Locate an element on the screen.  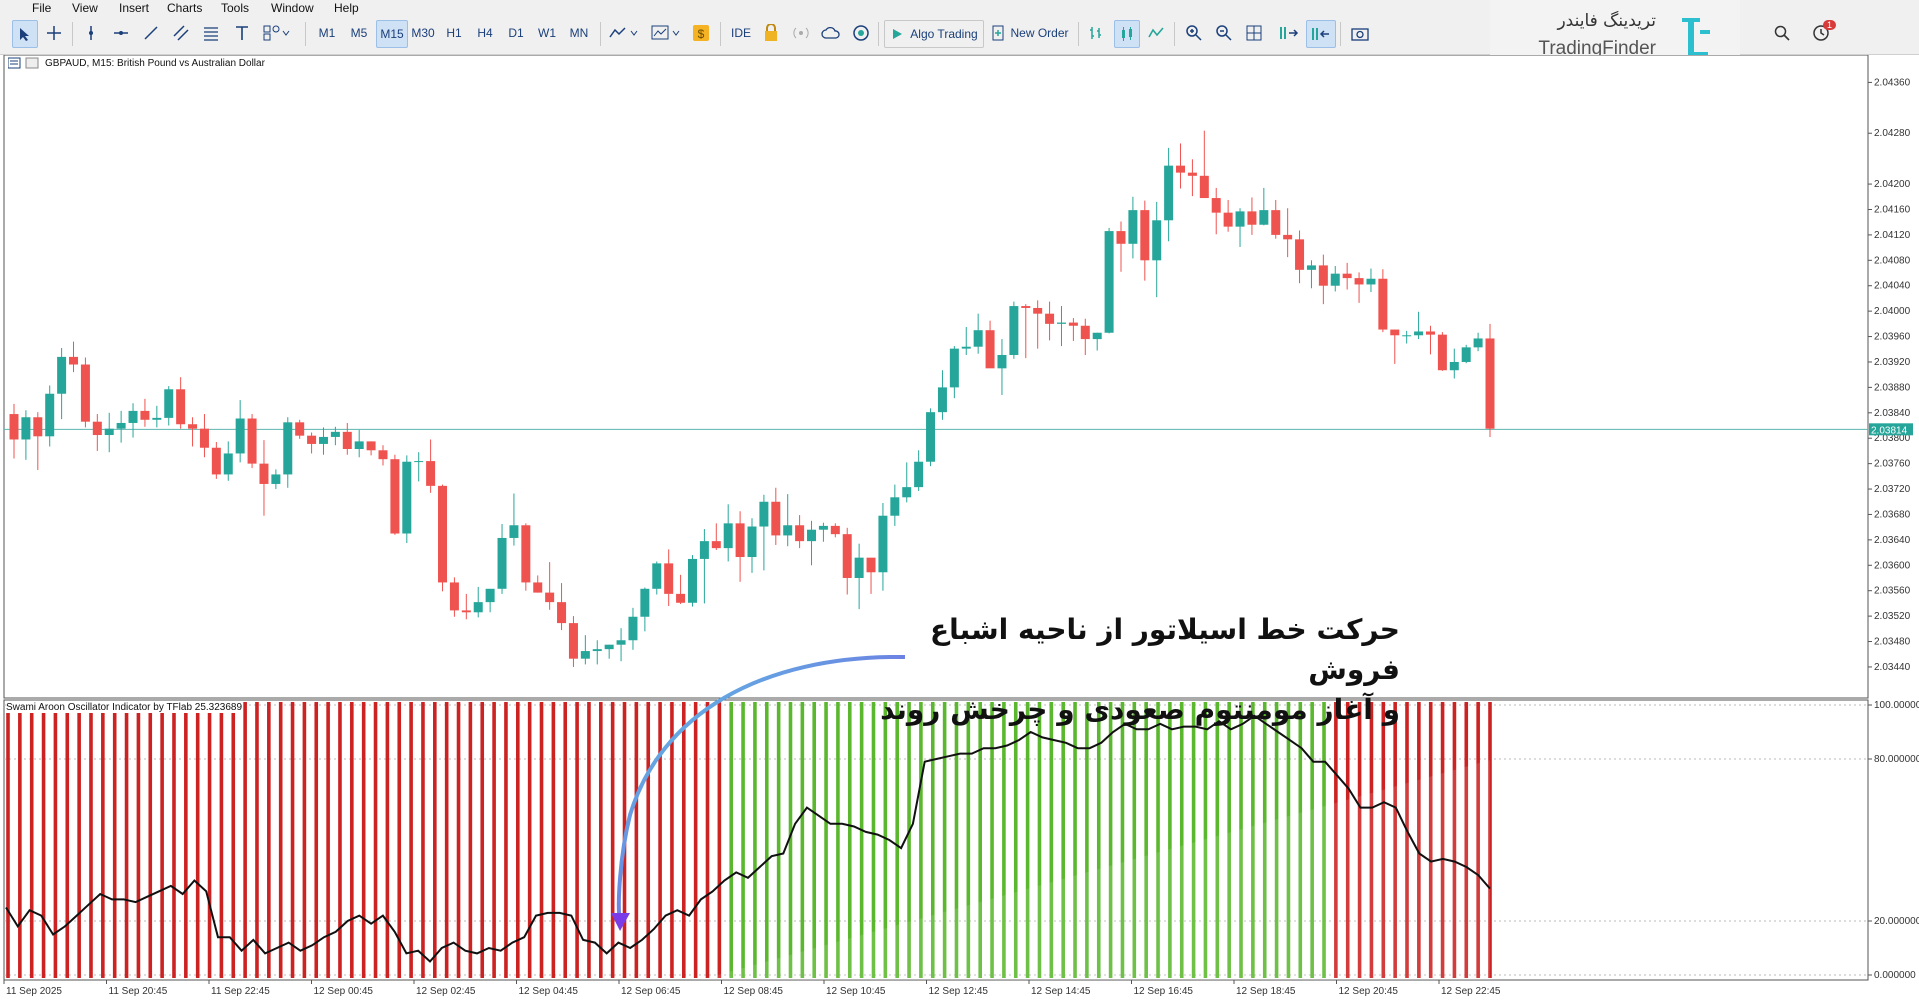
timeframe-m15: M15 is located at coordinates (392, 34).